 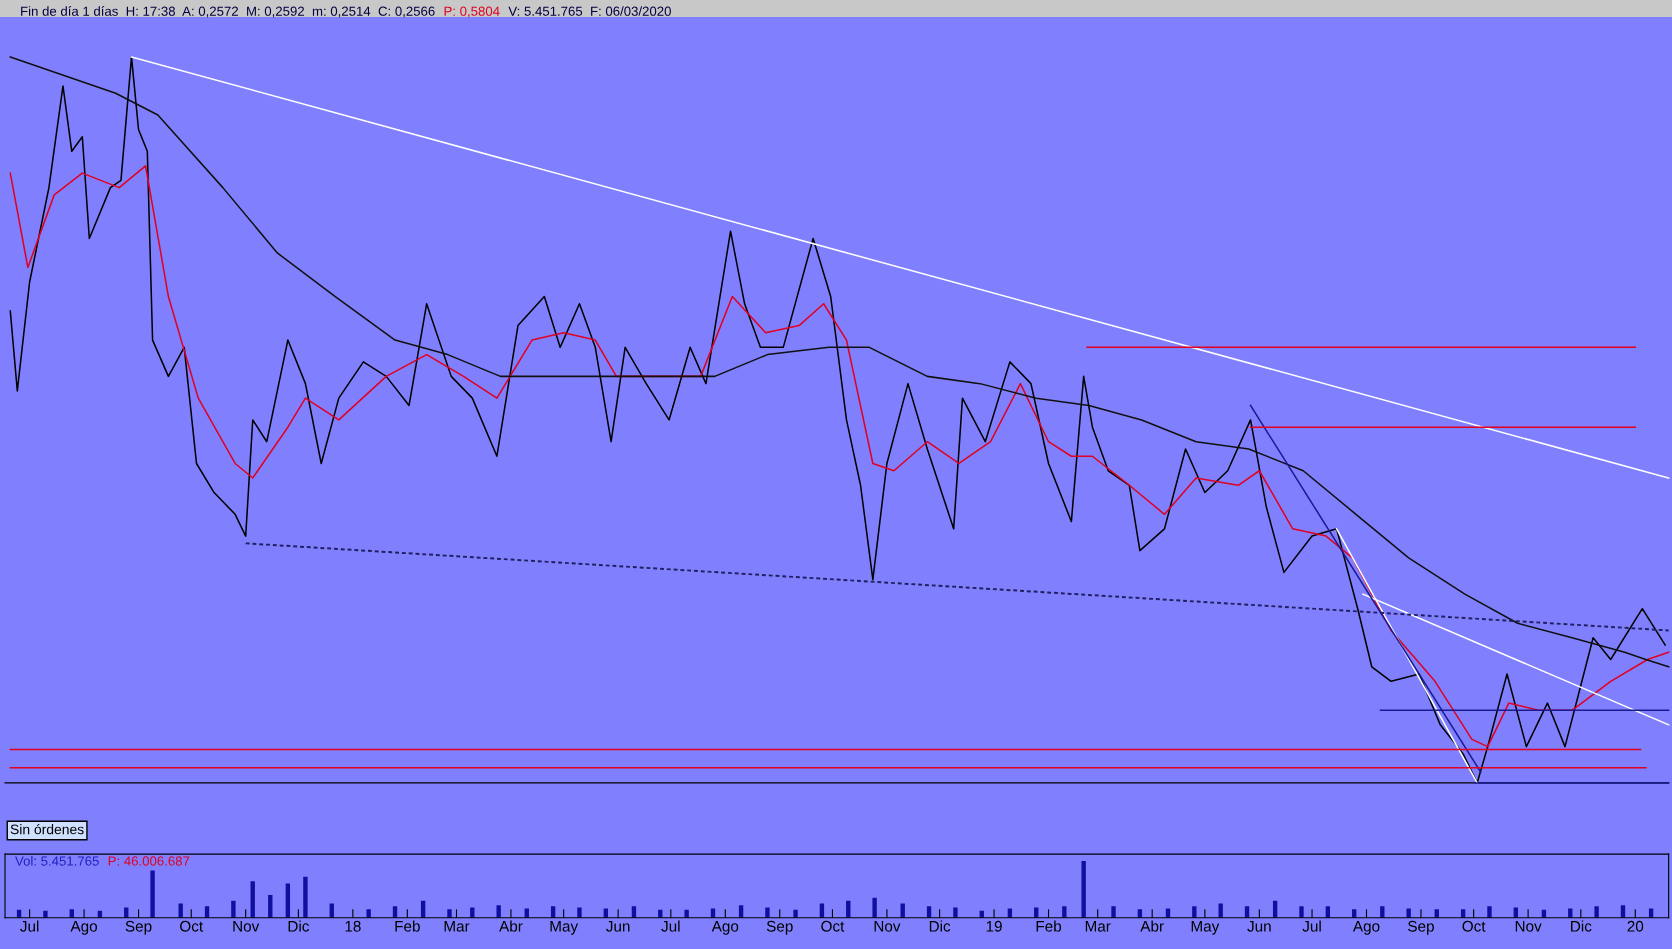 I want to click on x-tick-label: 19, so click(x=994, y=926).